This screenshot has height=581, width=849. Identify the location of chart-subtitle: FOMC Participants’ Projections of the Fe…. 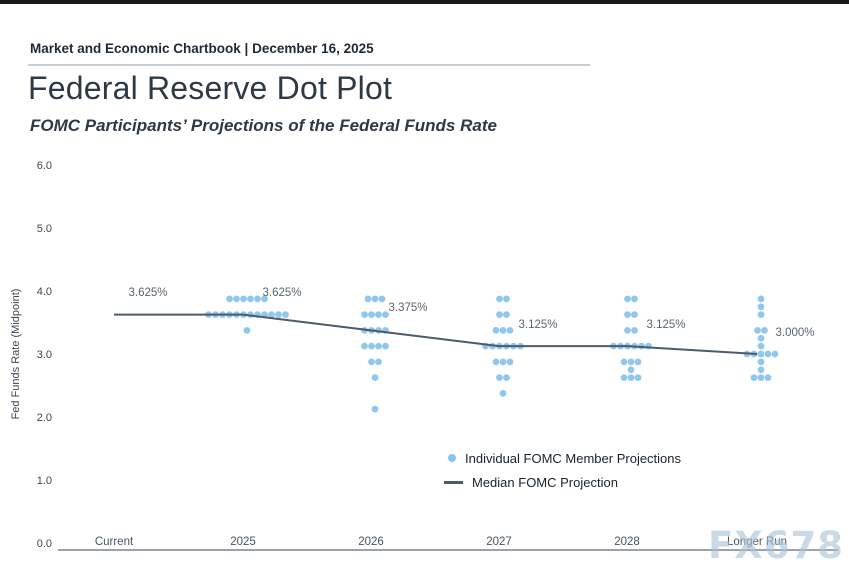
(263, 125).